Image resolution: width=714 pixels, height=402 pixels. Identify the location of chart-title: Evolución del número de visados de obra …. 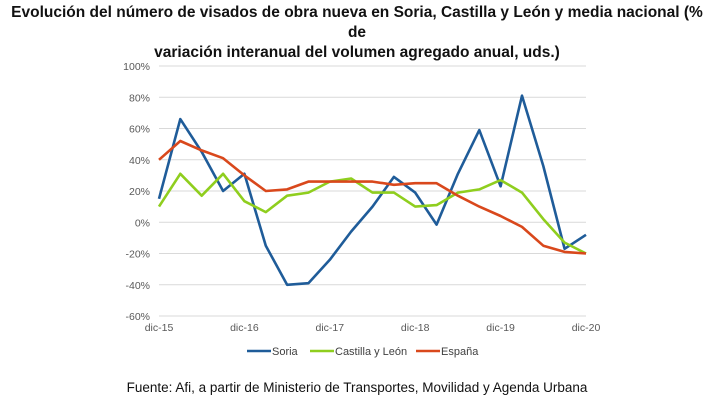
(357, 33).